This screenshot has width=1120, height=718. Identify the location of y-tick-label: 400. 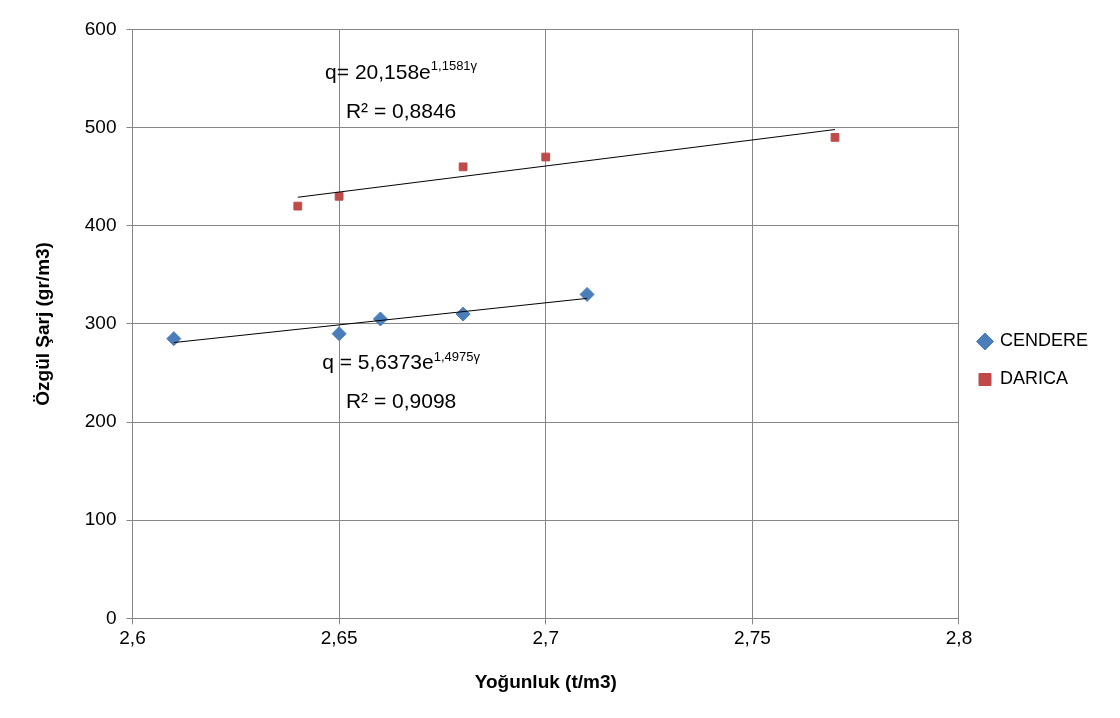
(100, 224).